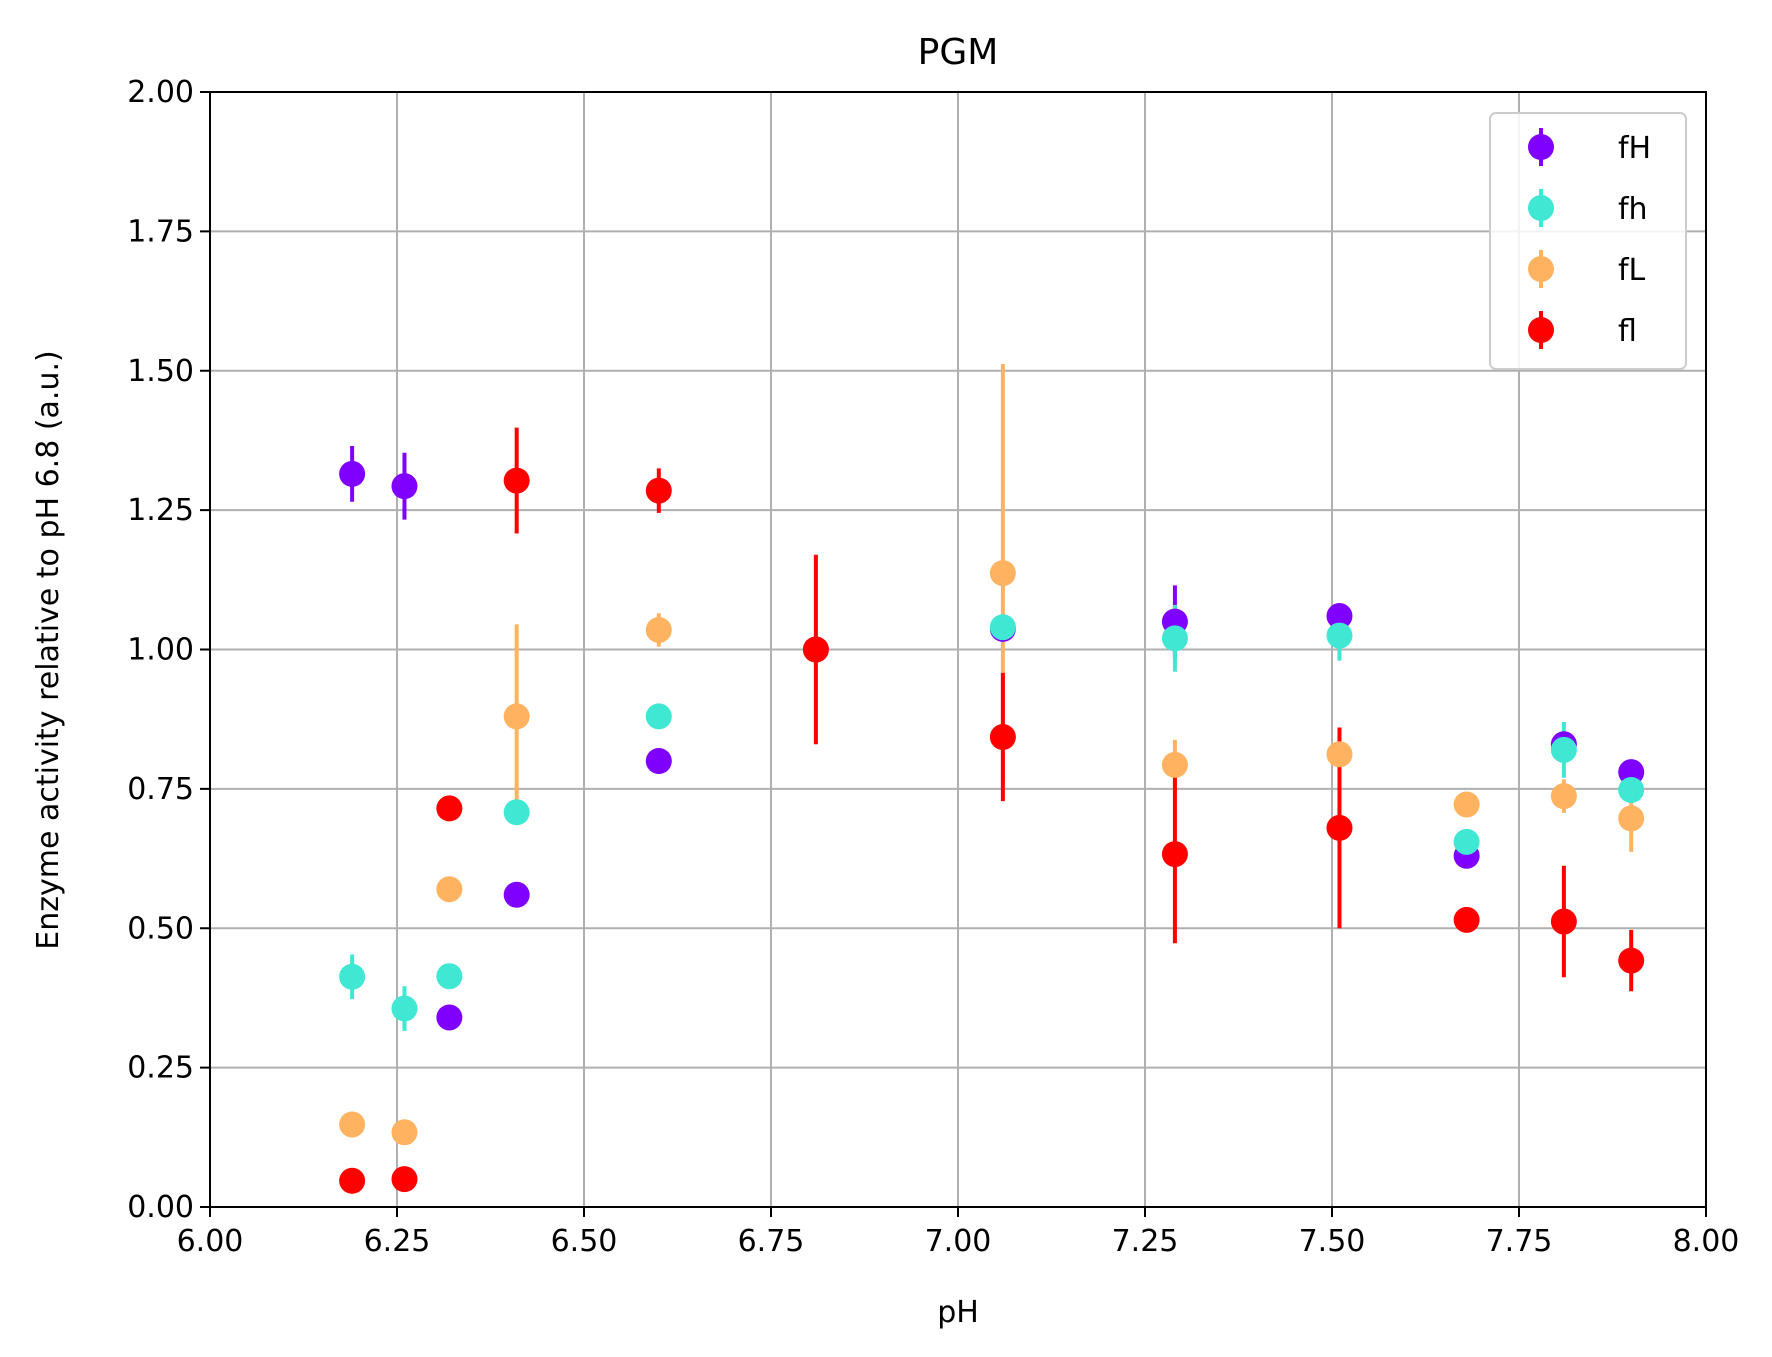 This screenshot has width=1772, height=1357. Describe the element at coordinates (1706, 1241) in the screenshot. I see `x-tick-label: 8.00` at that location.